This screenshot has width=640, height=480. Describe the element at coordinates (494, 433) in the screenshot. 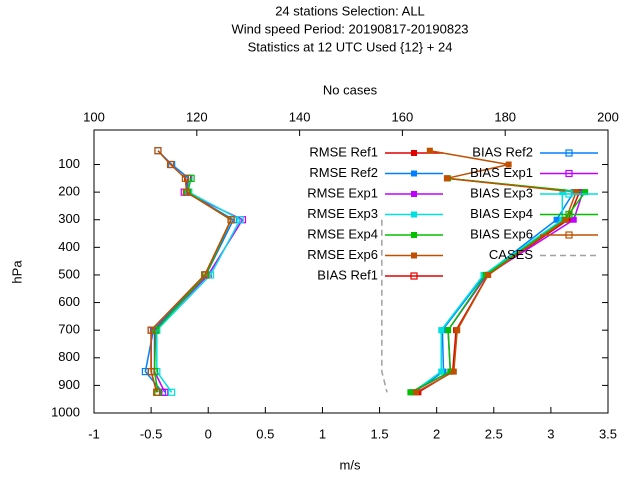

I see `x-tick-label: 2.5` at that location.